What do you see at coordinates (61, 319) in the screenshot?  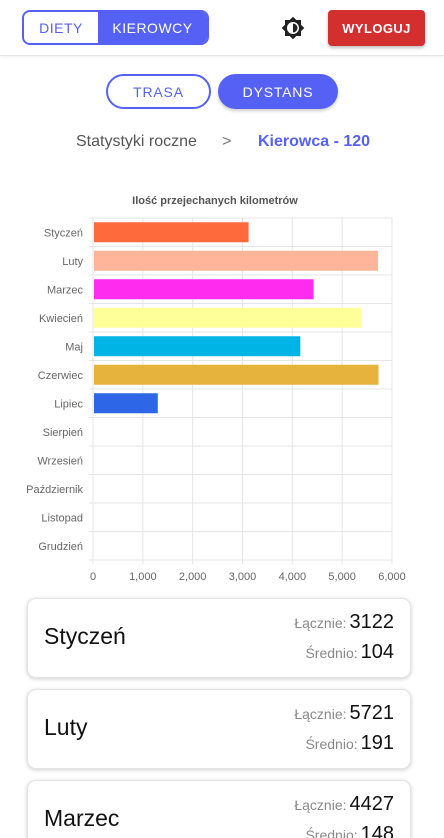 I see `category-label: Kwiecień` at bounding box center [61, 319].